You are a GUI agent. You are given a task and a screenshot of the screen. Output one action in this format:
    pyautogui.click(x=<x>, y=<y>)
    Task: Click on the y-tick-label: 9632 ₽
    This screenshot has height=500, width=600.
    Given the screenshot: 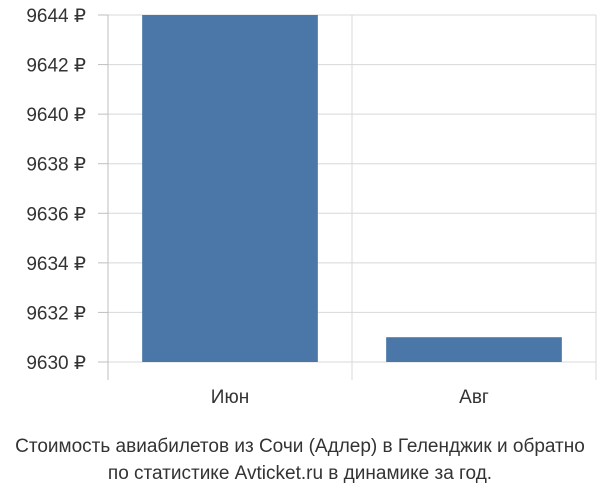 What is the action you would take?
    pyautogui.click(x=56, y=313)
    